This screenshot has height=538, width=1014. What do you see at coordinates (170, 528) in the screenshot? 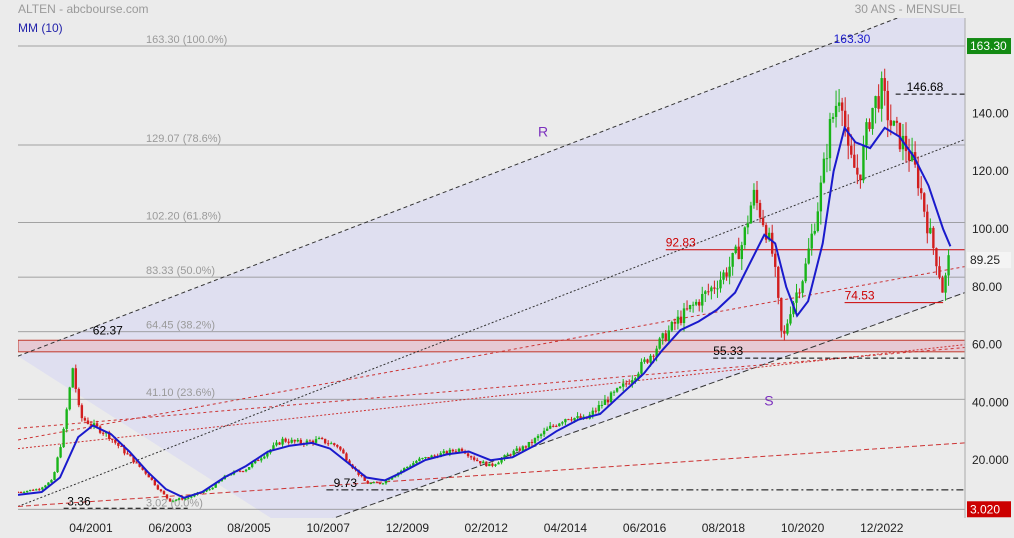
I see `x-tick-label: 06/2003` at bounding box center [170, 528].